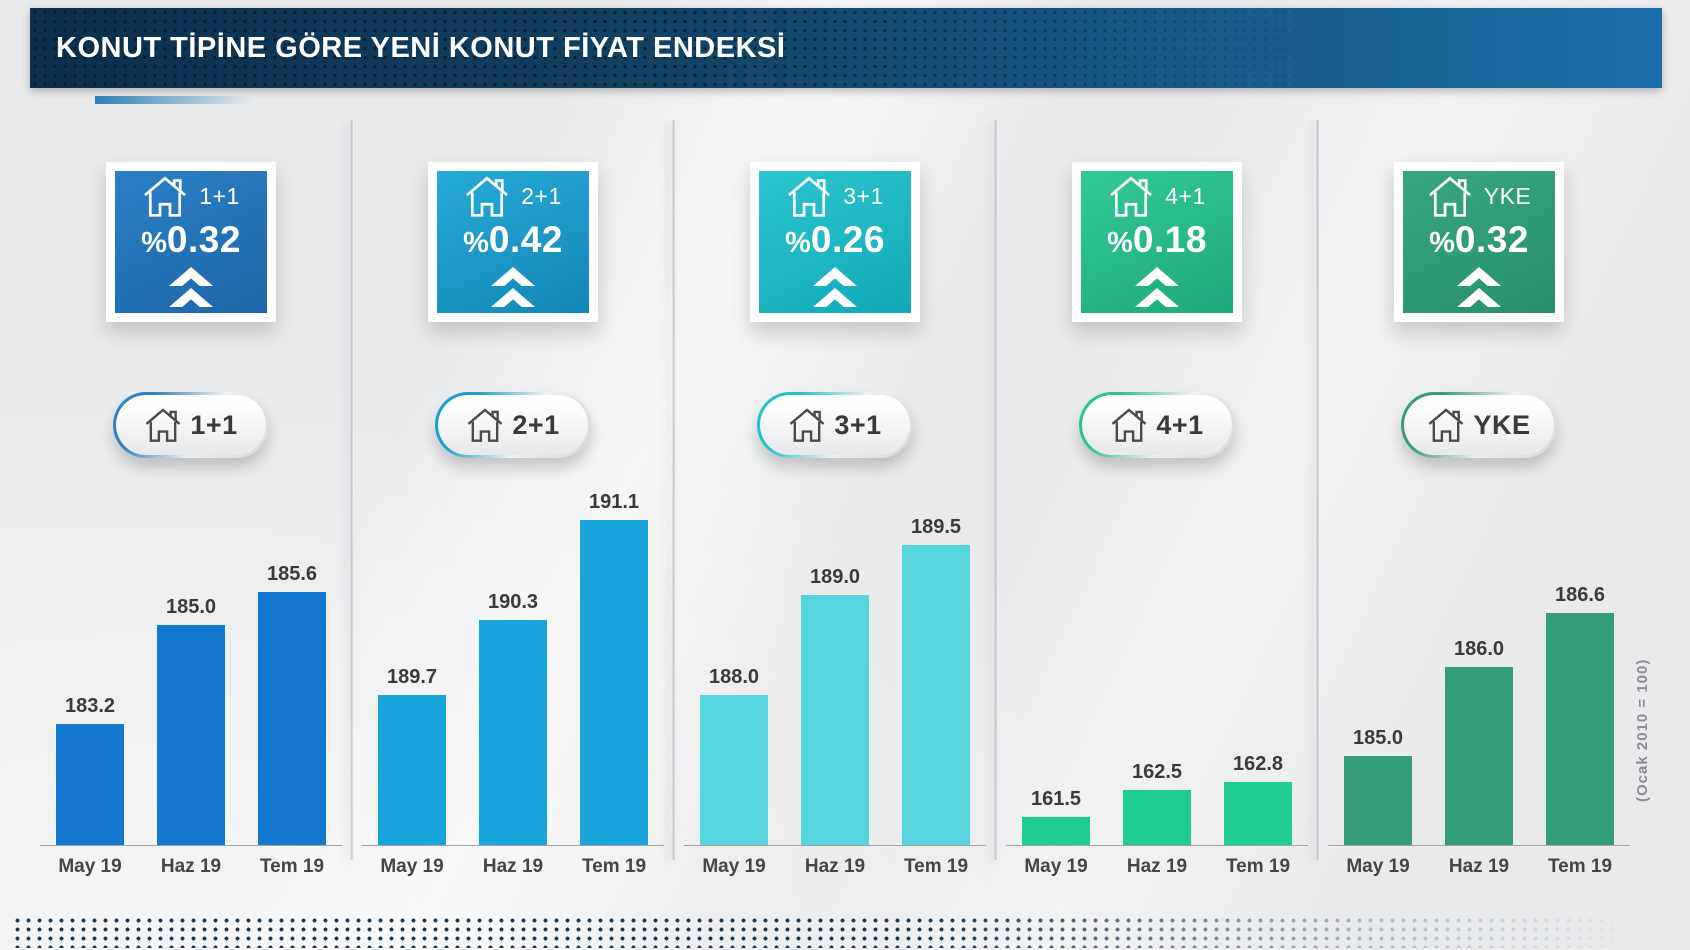 This screenshot has height=950, width=1690. I want to click on housing-type-pill-label: 4+1, so click(1180, 424).